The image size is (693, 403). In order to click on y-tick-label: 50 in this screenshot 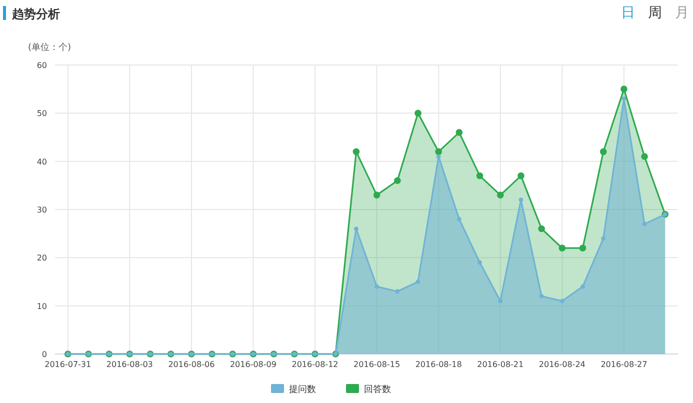, I will do `click(41, 113)`.